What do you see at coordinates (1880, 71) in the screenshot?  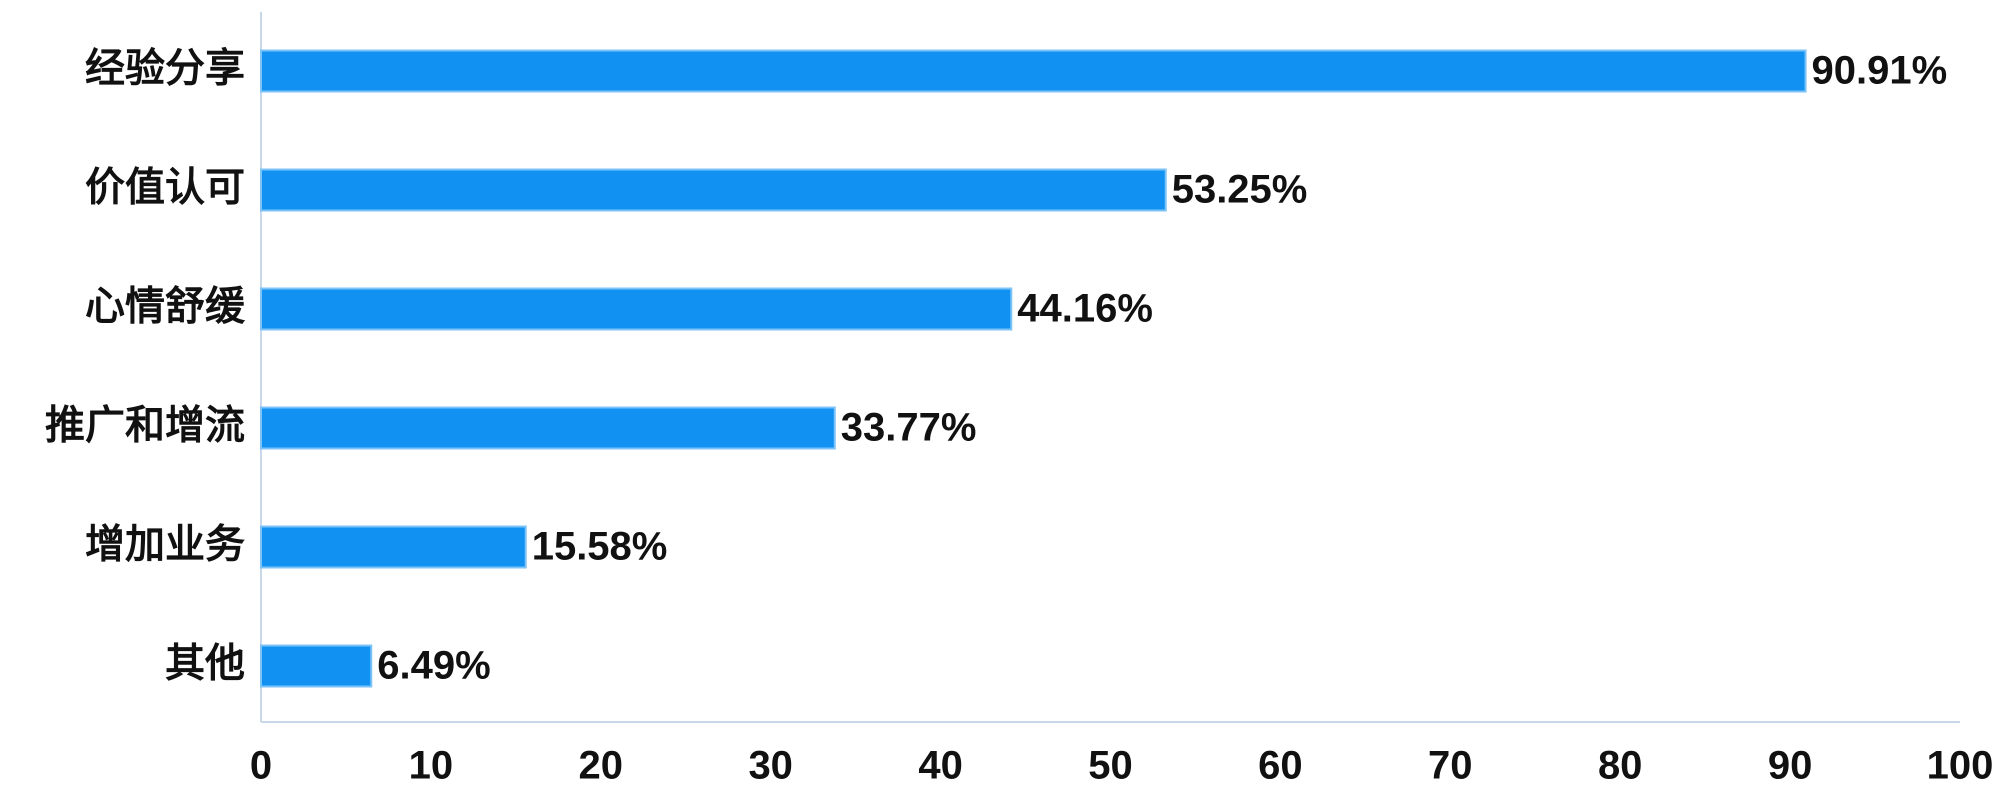 I see `value-label: 90.91%` at bounding box center [1880, 71].